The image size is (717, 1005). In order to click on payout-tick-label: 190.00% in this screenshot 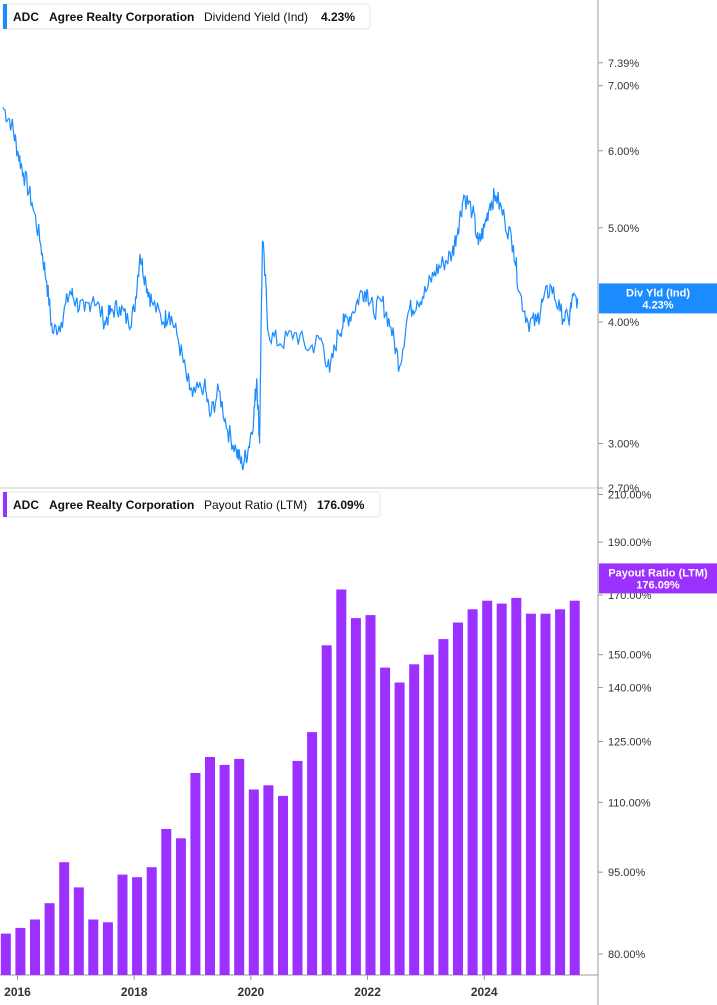, I will do `click(630, 543)`.